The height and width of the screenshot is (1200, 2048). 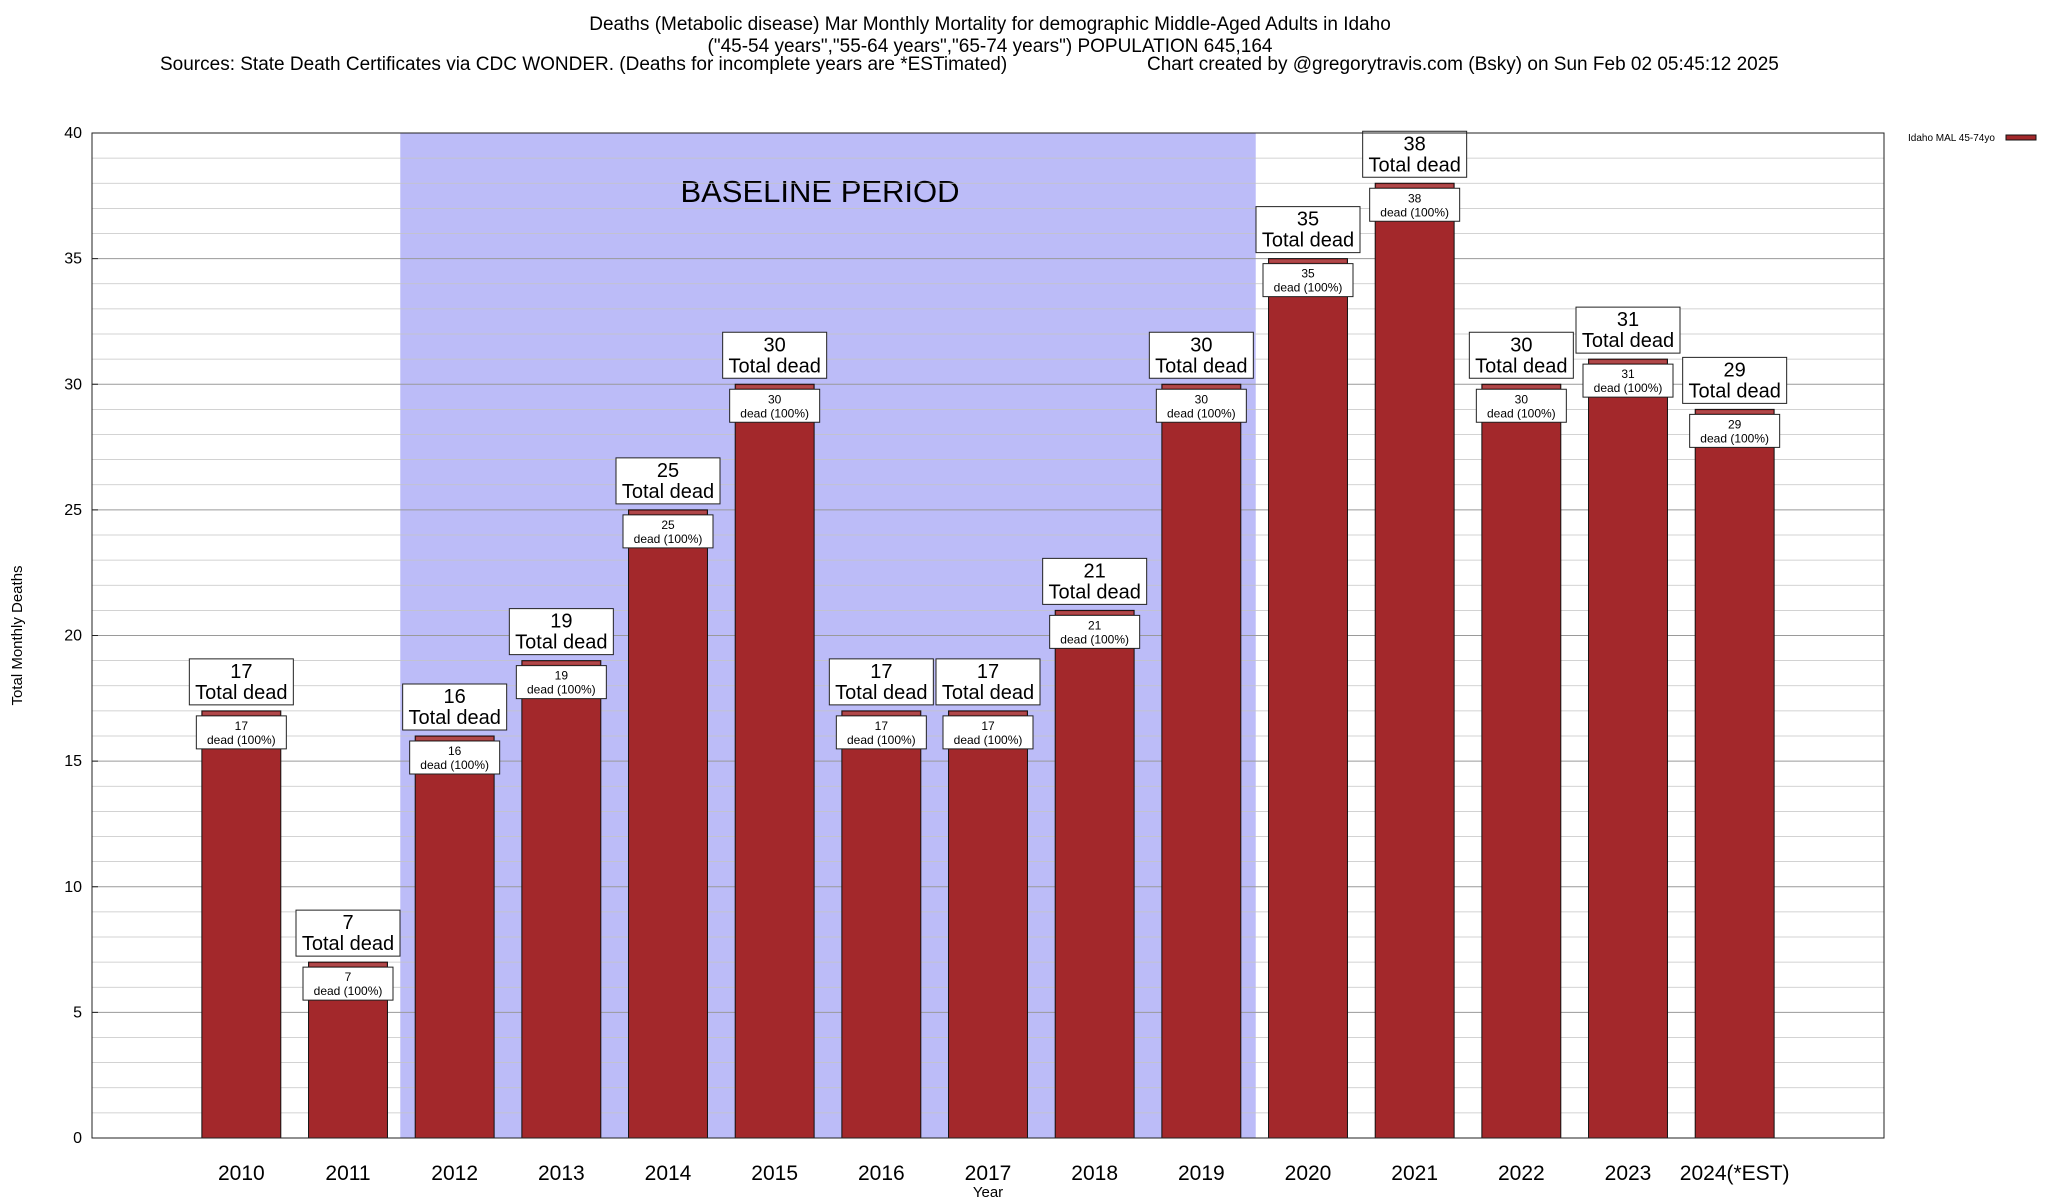 I want to click on x-tick-label: 2014, so click(x=668, y=1173).